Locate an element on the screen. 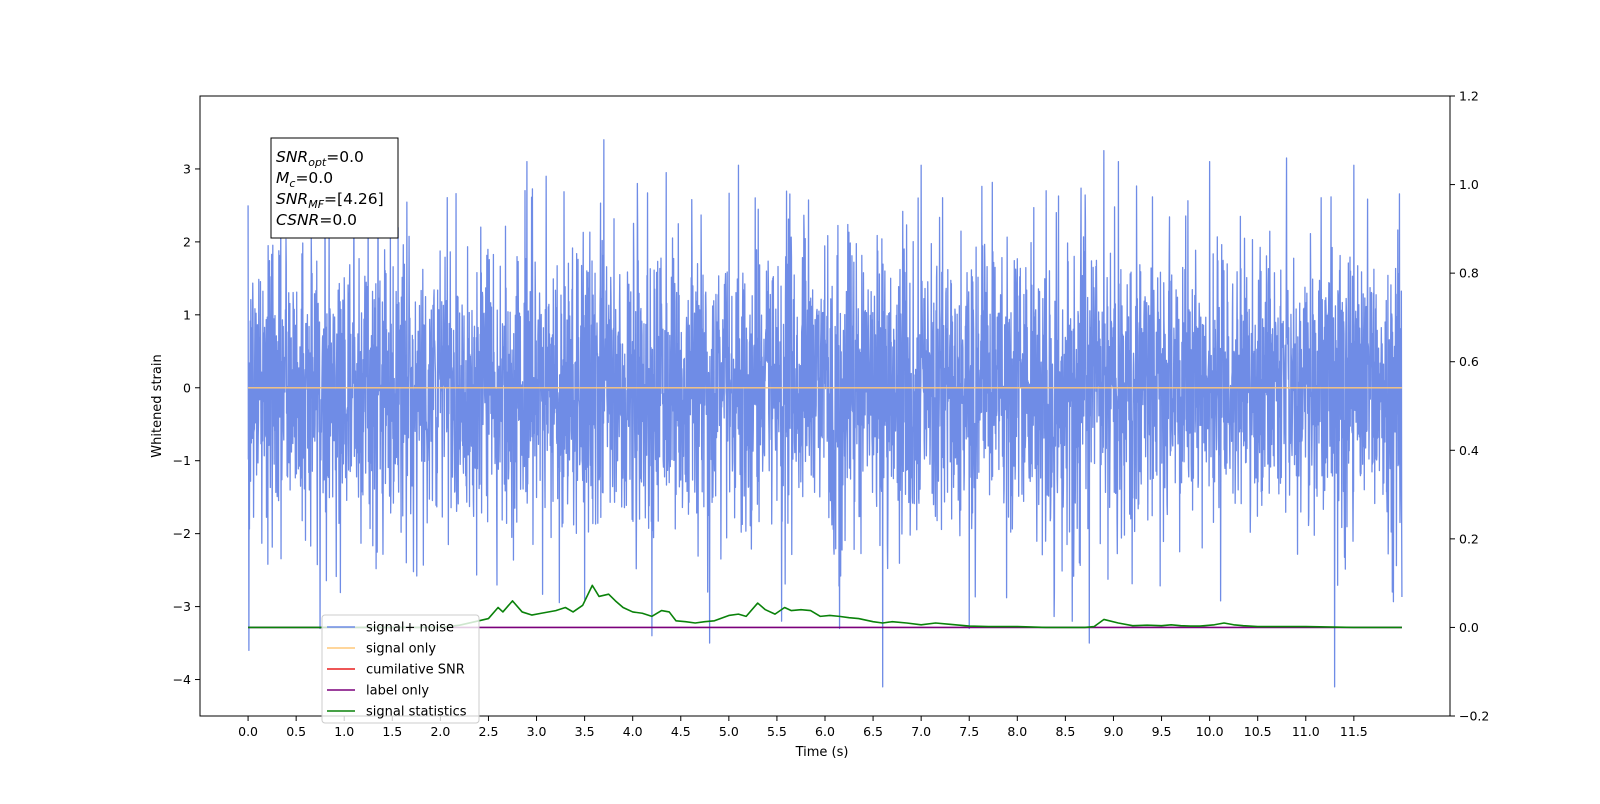 The height and width of the screenshot is (804, 1600). x-axis-label: Time (s) is located at coordinates (822, 752).